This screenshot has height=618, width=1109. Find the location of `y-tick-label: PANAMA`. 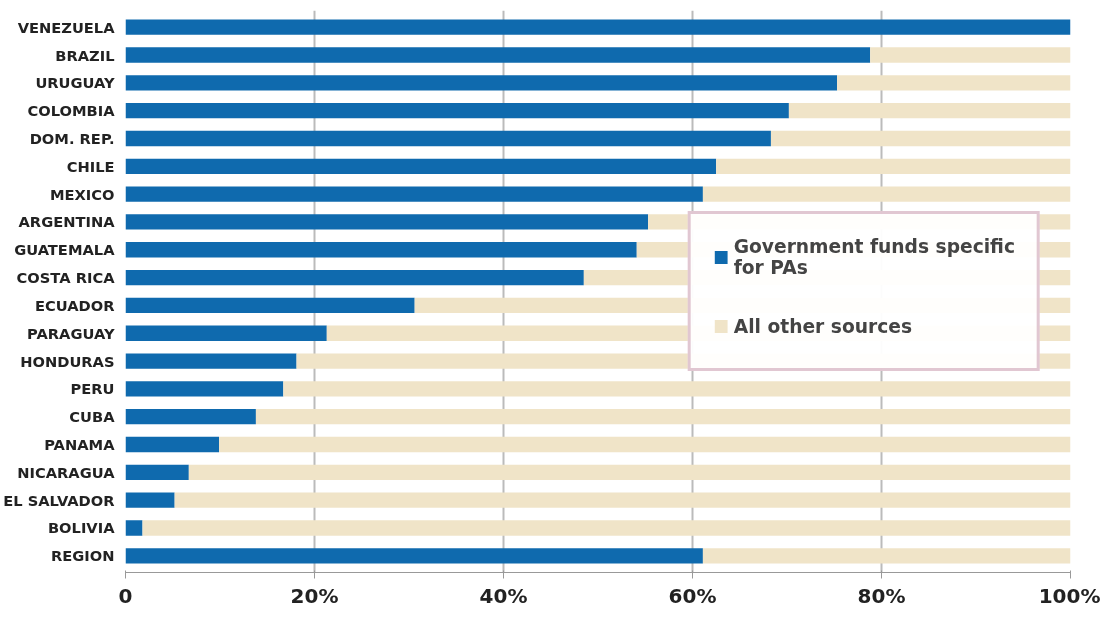

y-tick-label: PANAMA is located at coordinates (80, 445).